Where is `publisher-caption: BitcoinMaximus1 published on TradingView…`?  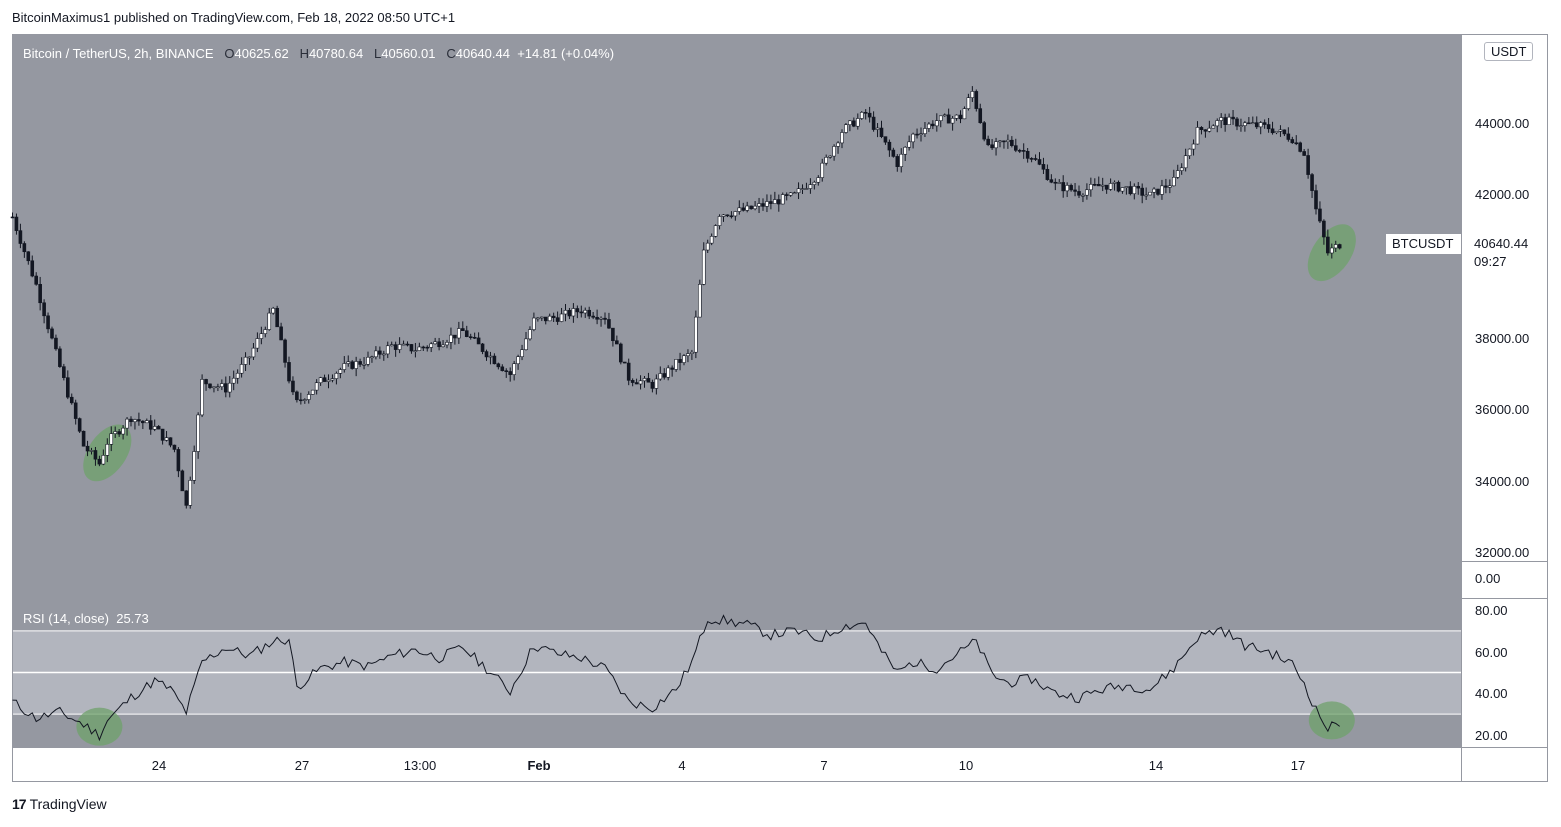
publisher-caption: BitcoinMaximus1 published on TradingView… is located at coordinates (234, 17).